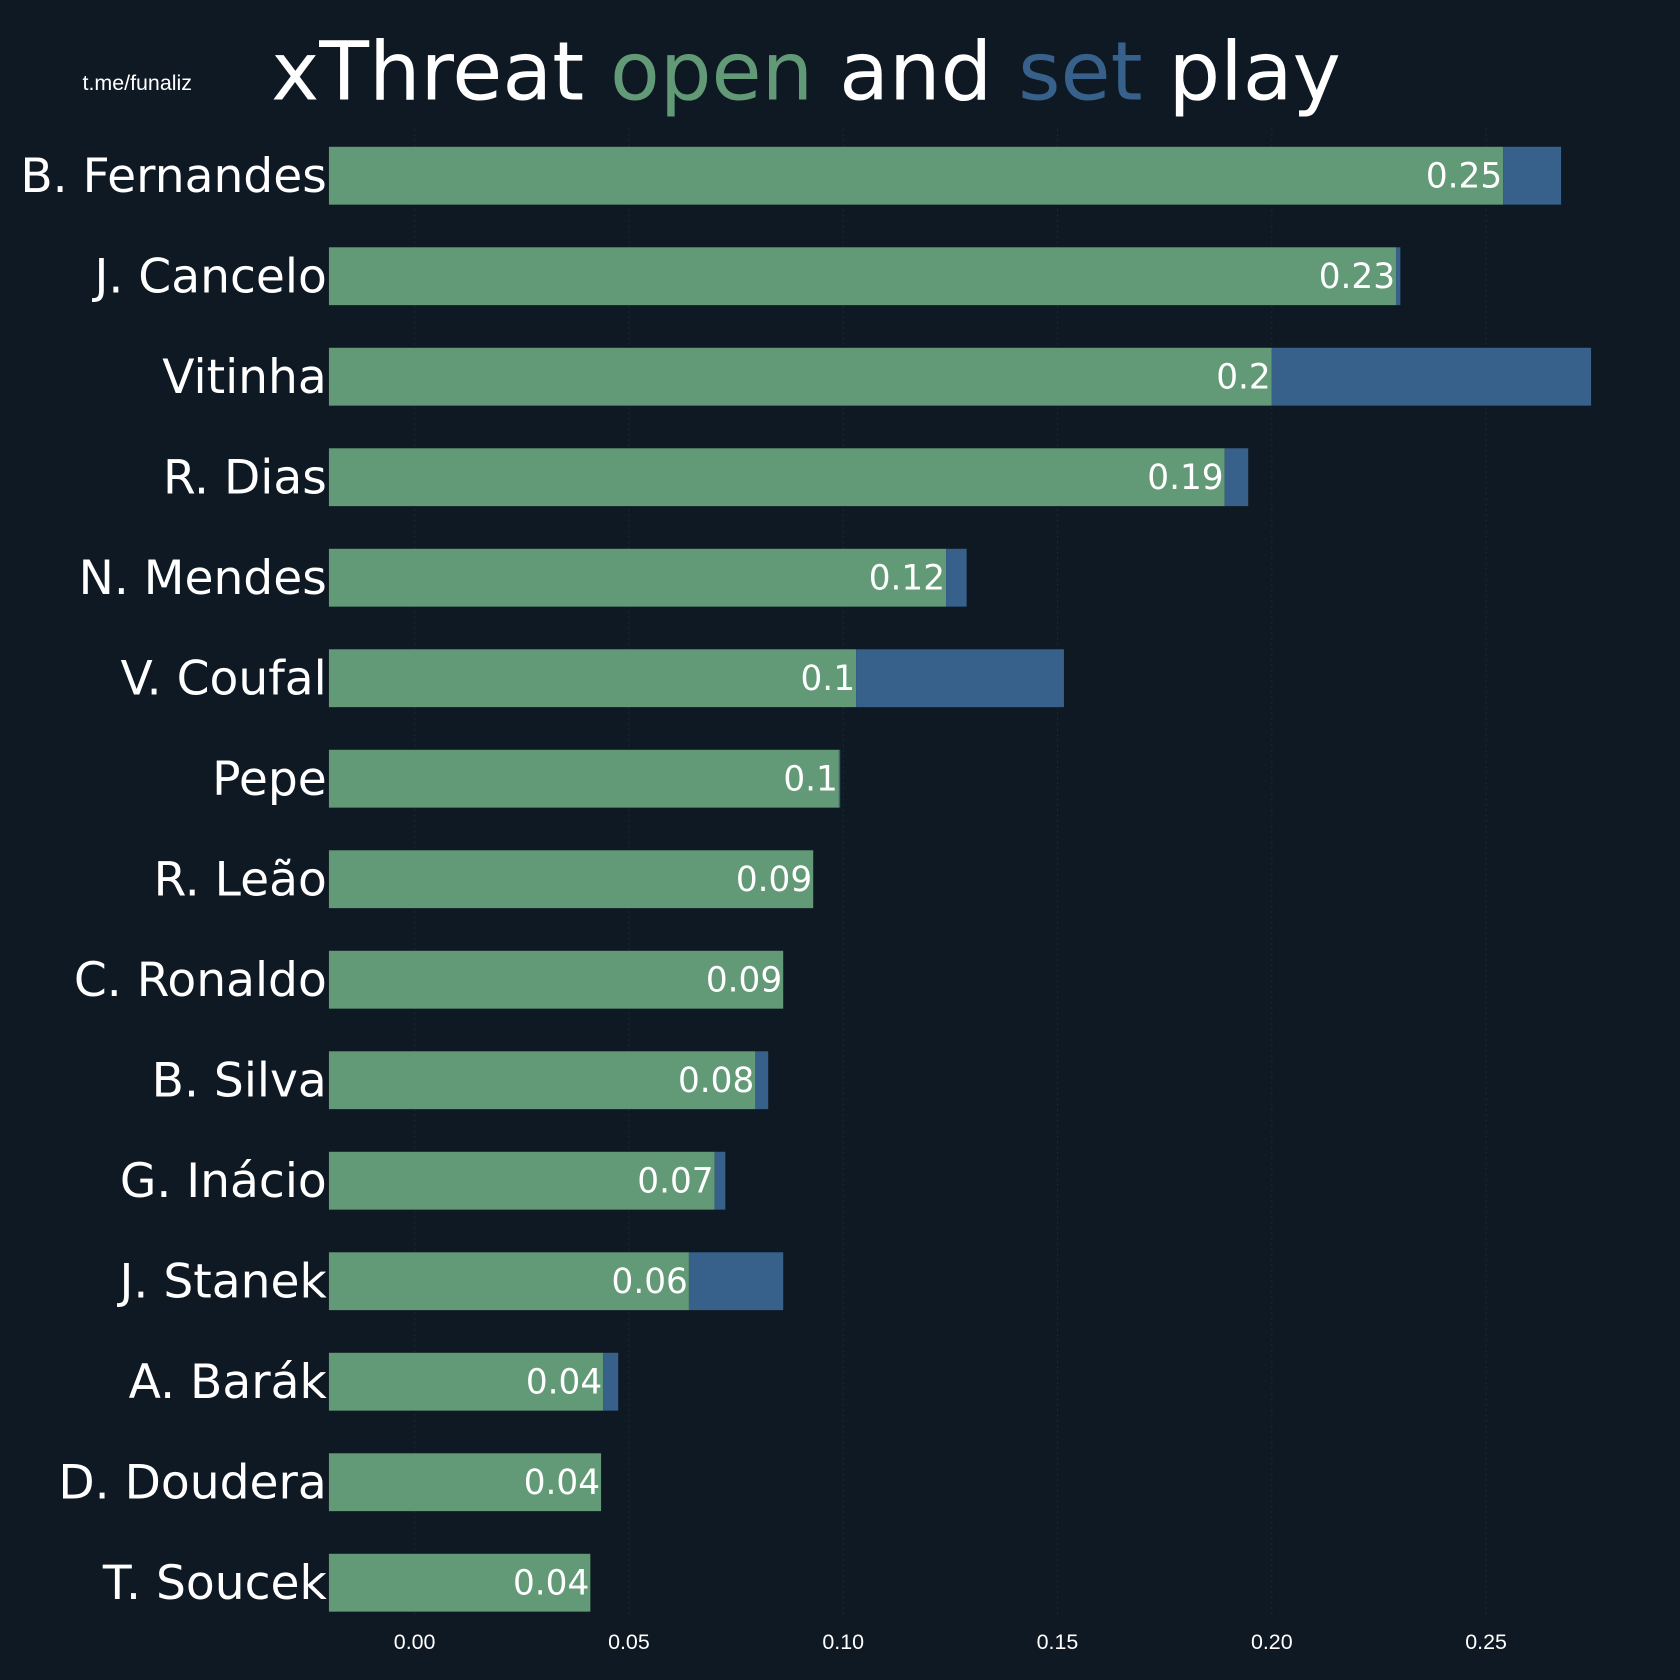 Image resolution: width=1680 pixels, height=1680 pixels. What do you see at coordinates (427, 72) in the screenshot?
I see `title-text: xThreat` at bounding box center [427, 72].